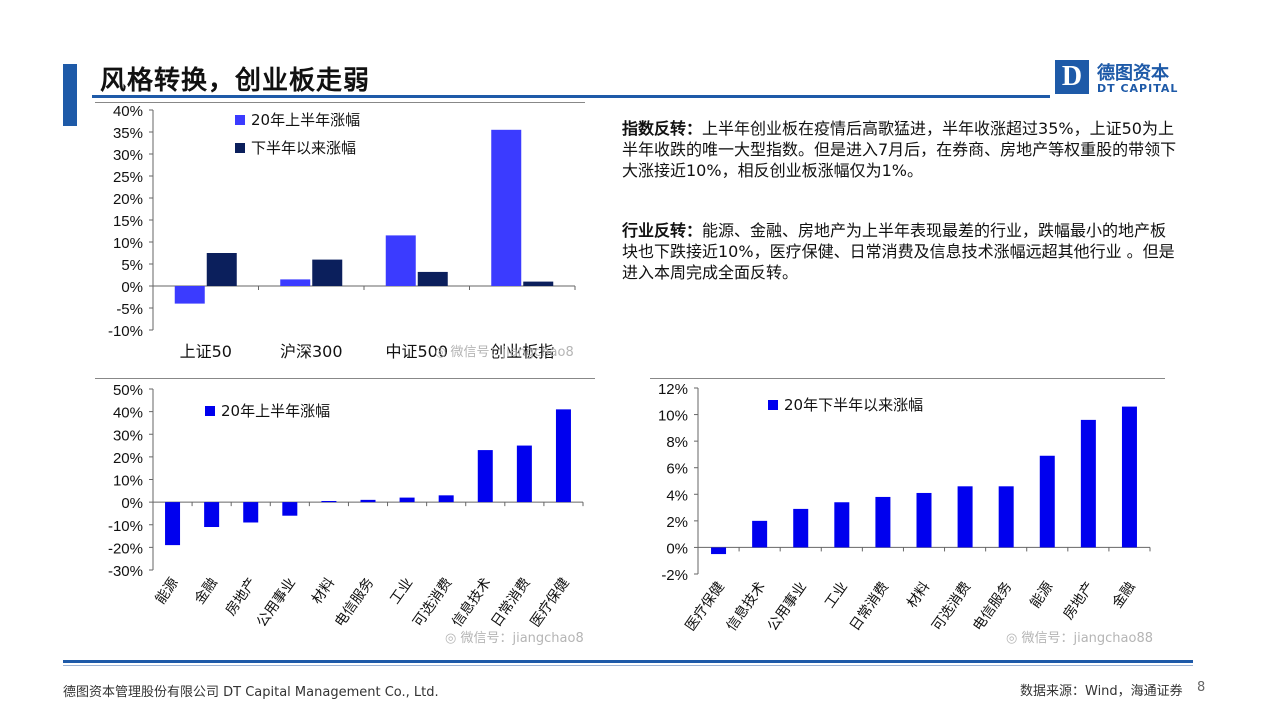  Describe the element at coordinates (1201, 687) in the screenshot. I see `page-number: 8` at that location.